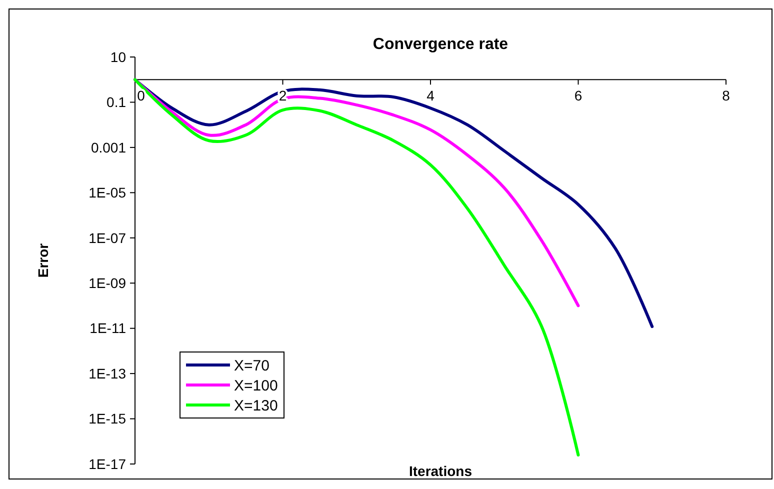 The image size is (774, 489). What do you see at coordinates (440, 471) in the screenshot?
I see `x-axis-title: Iterations` at bounding box center [440, 471].